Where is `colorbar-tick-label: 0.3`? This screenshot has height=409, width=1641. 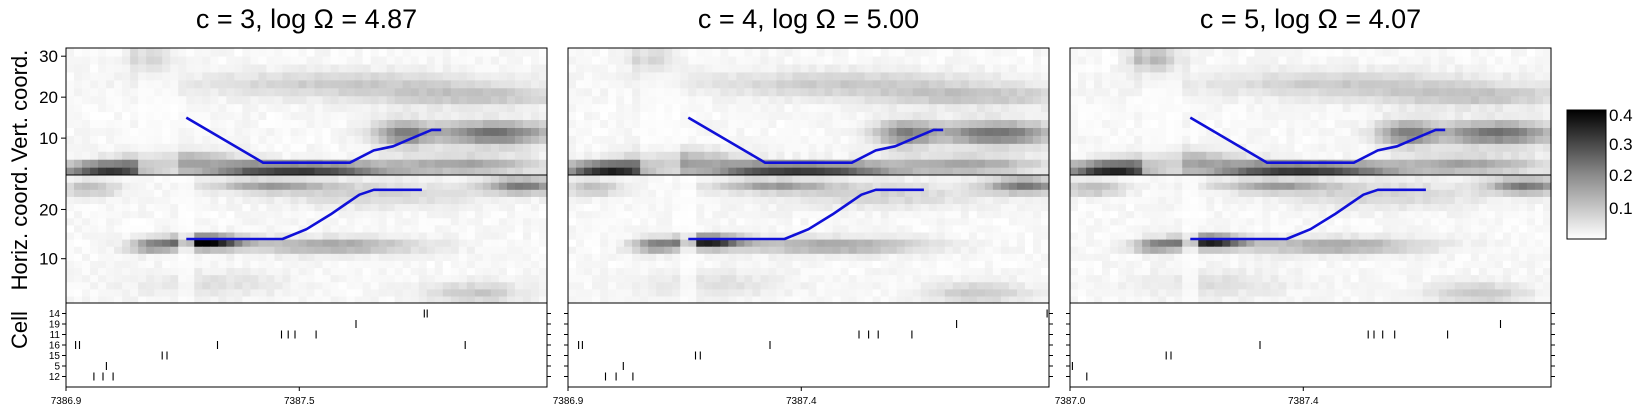
colorbar-tick-label: 0.3 is located at coordinates (1621, 144).